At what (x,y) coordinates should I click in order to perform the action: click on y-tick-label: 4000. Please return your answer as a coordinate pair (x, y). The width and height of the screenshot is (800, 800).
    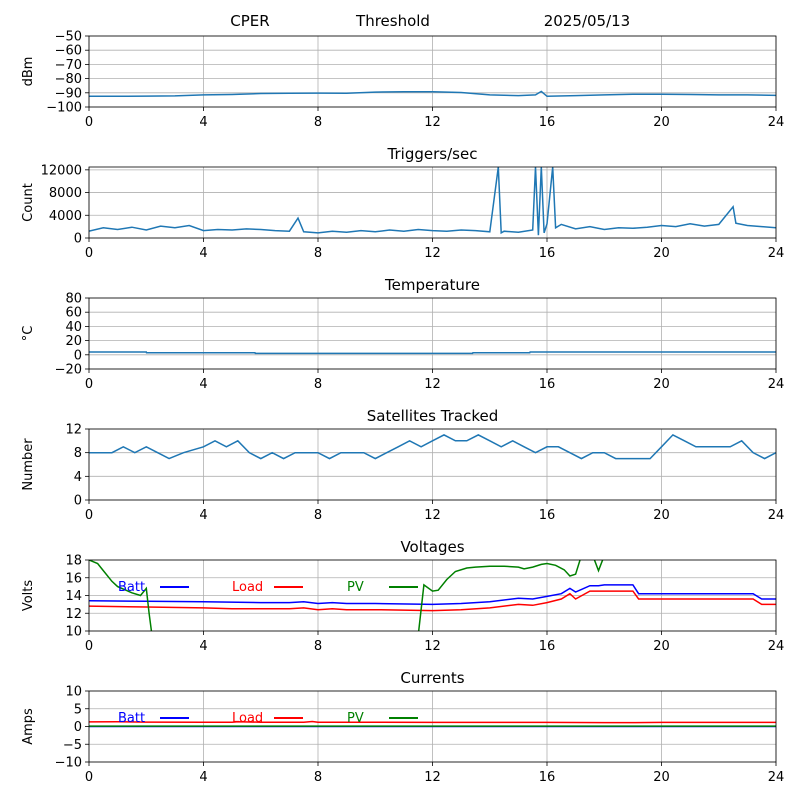
    Looking at the image, I should click on (65, 216).